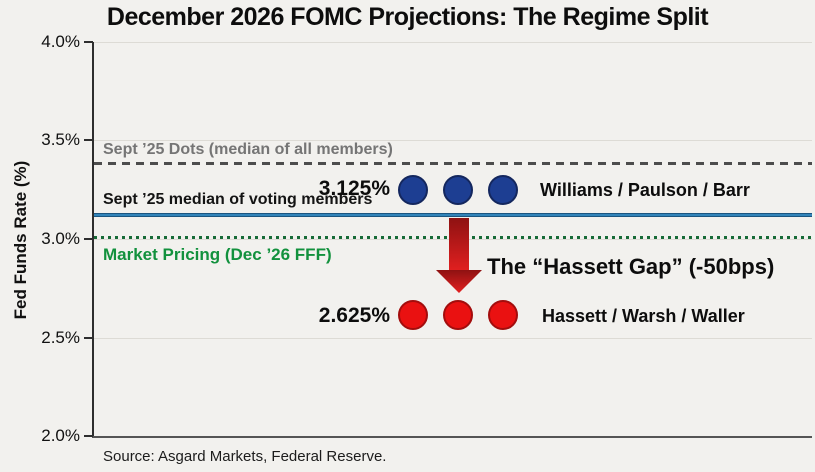 This screenshot has height=472, width=815. Describe the element at coordinates (453, 42) in the screenshot. I see `gridline-4.0` at that location.